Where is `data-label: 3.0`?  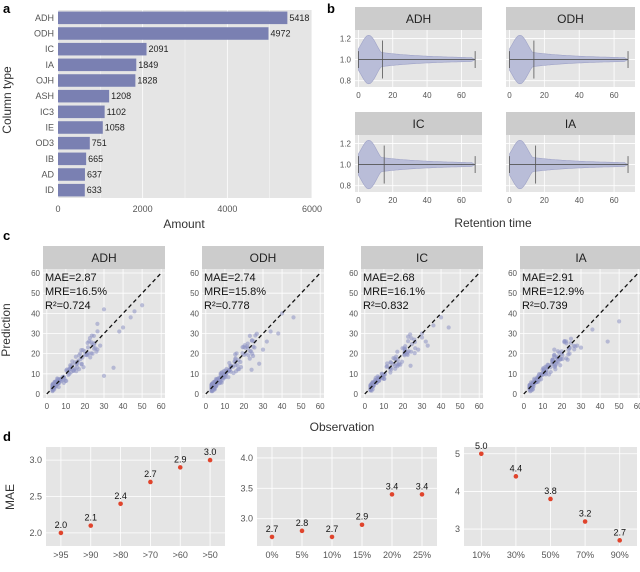
data-label: 3.0 is located at coordinates (210, 452).